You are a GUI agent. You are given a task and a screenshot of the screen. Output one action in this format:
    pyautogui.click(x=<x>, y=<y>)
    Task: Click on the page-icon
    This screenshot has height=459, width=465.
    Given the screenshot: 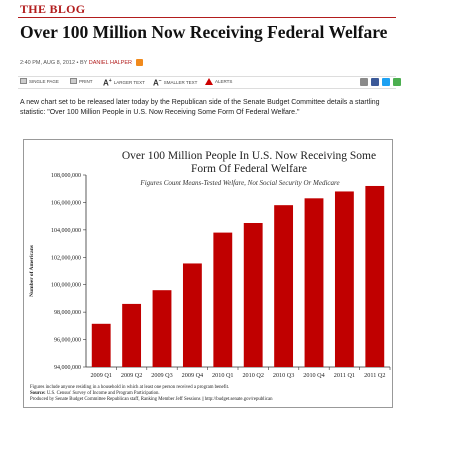 What is the action you would take?
    pyautogui.click(x=23, y=81)
    